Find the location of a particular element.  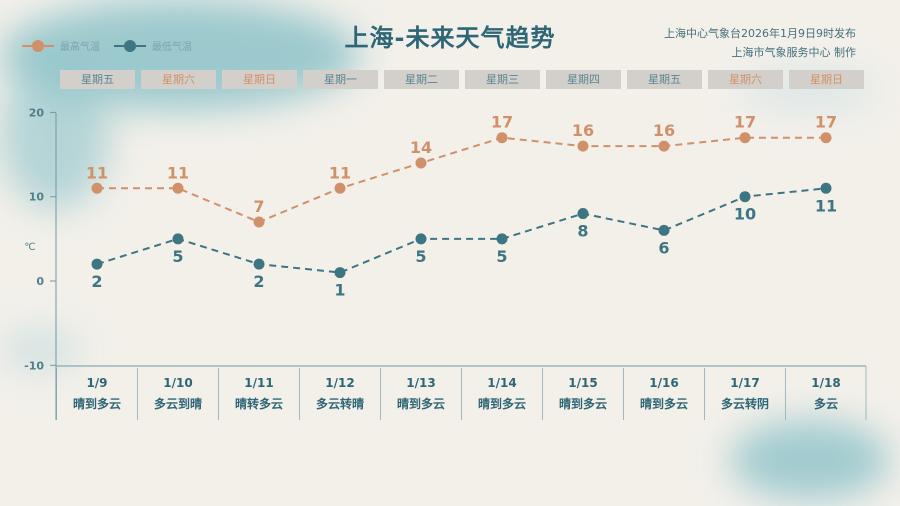

high-temp-line is located at coordinates (461, 180).